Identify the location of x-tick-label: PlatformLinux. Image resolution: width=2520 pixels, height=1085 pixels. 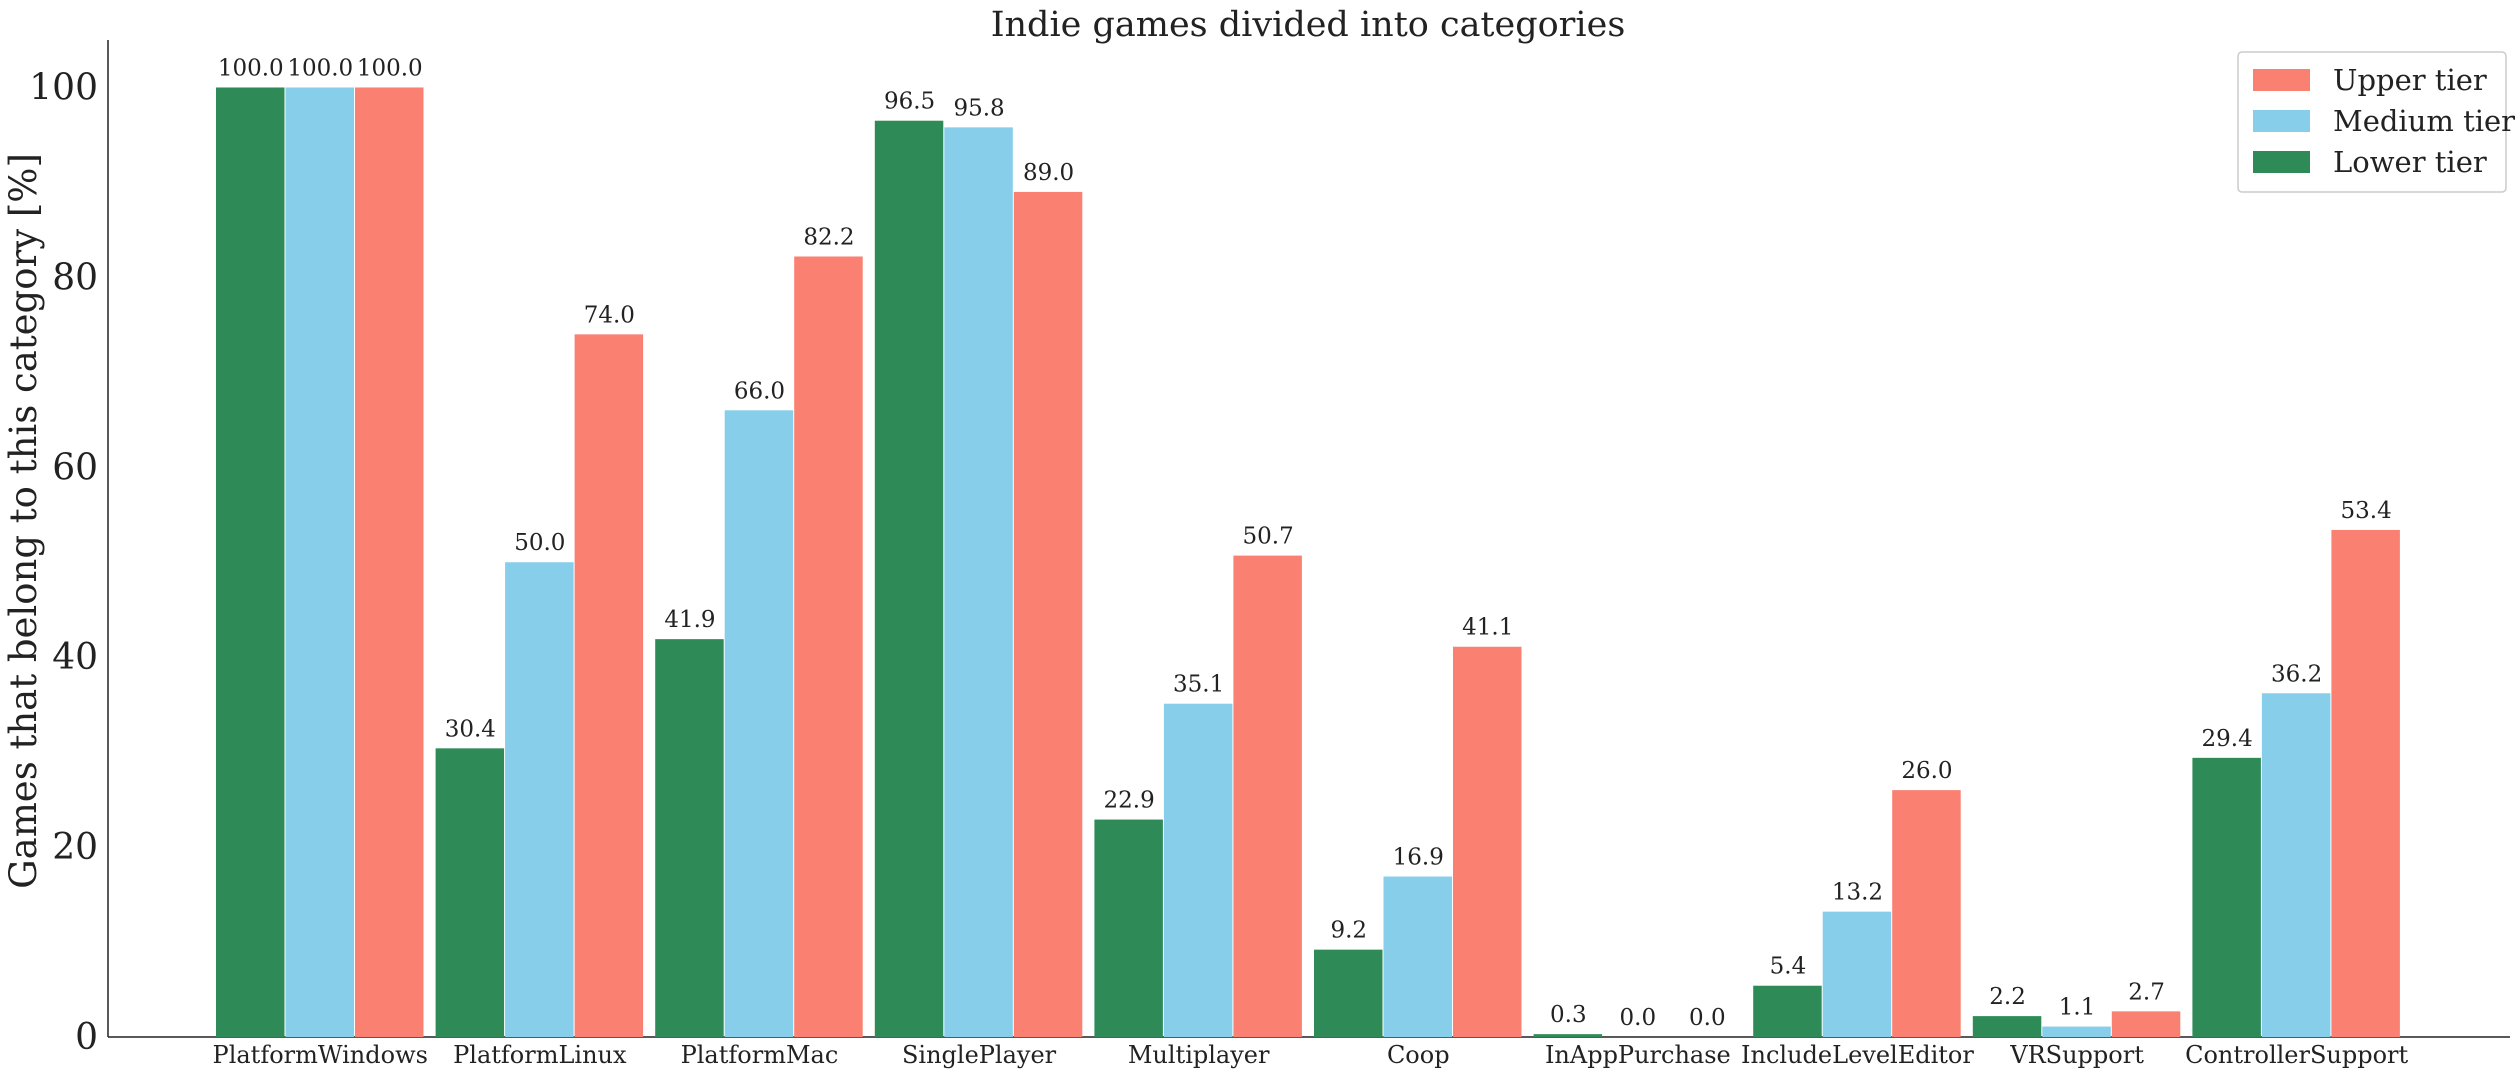
(540, 1055).